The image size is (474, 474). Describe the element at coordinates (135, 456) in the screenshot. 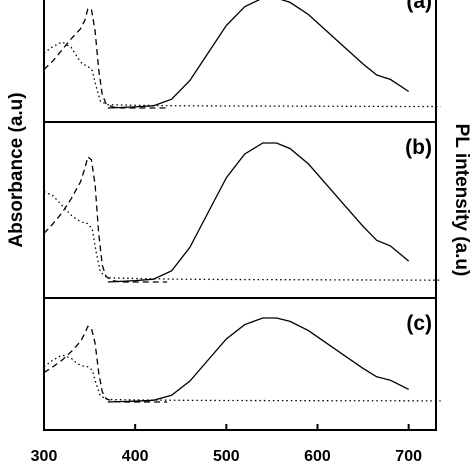

I see `x-tick-label: 400` at that location.